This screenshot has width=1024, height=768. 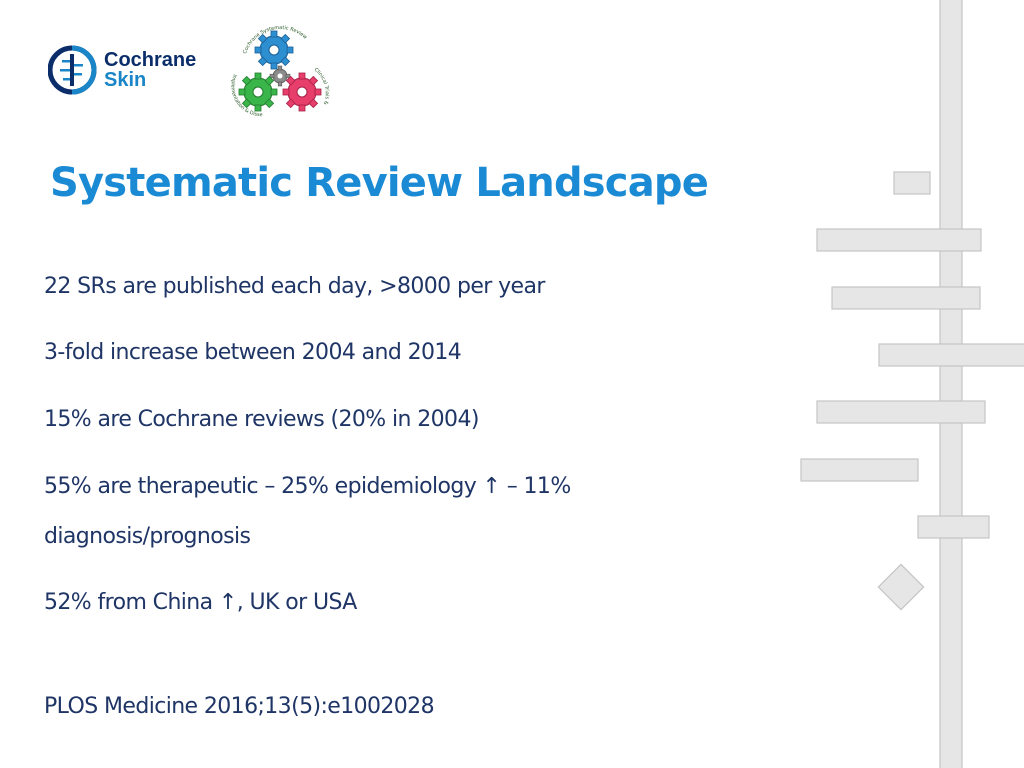 What do you see at coordinates (125, 80) in the screenshot?
I see `logo-line-2: Skin` at bounding box center [125, 80].